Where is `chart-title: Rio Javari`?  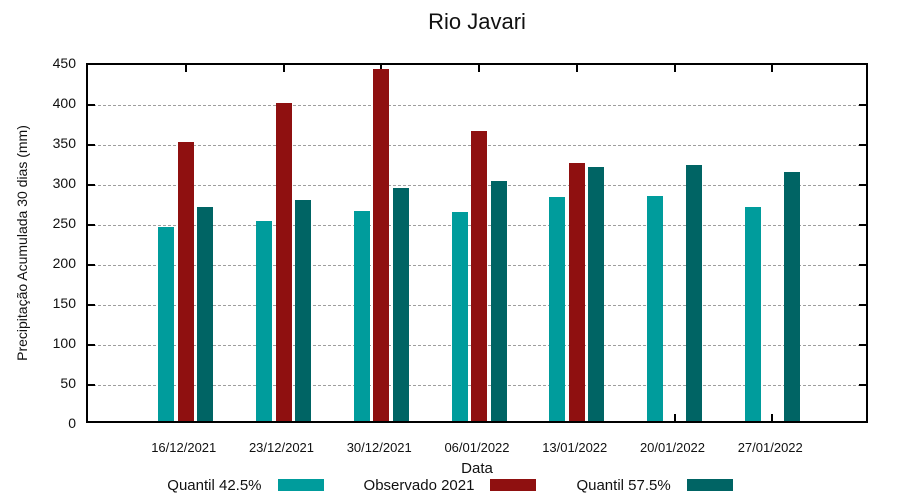 chart-title: Rio Javari is located at coordinates (477, 21).